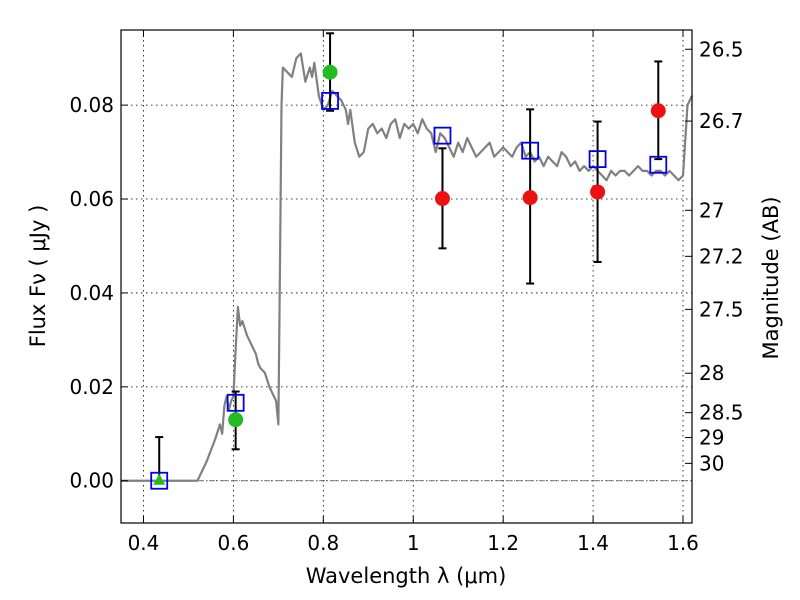  Describe the element at coordinates (91, 105) in the screenshot. I see `y-tick-label: 0.08` at that location.